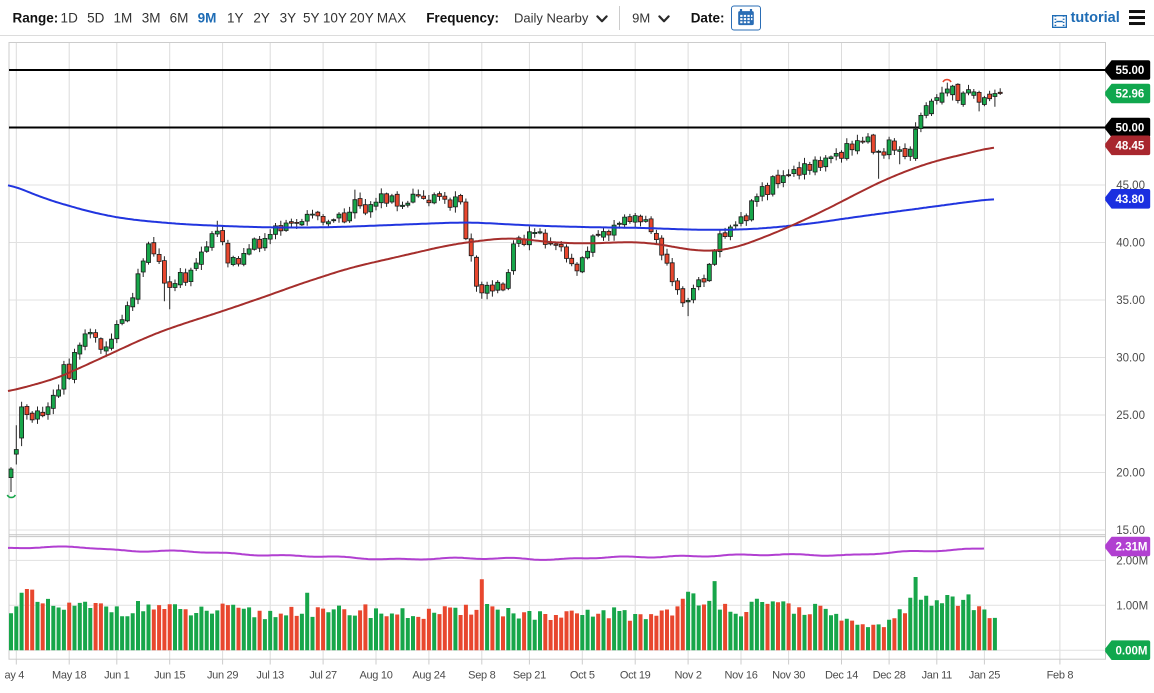 Image resolution: width=1154 pixels, height=693 pixels. What do you see at coordinates (428, 676) in the screenshot?
I see `svg-text: Aug 24` at bounding box center [428, 676].